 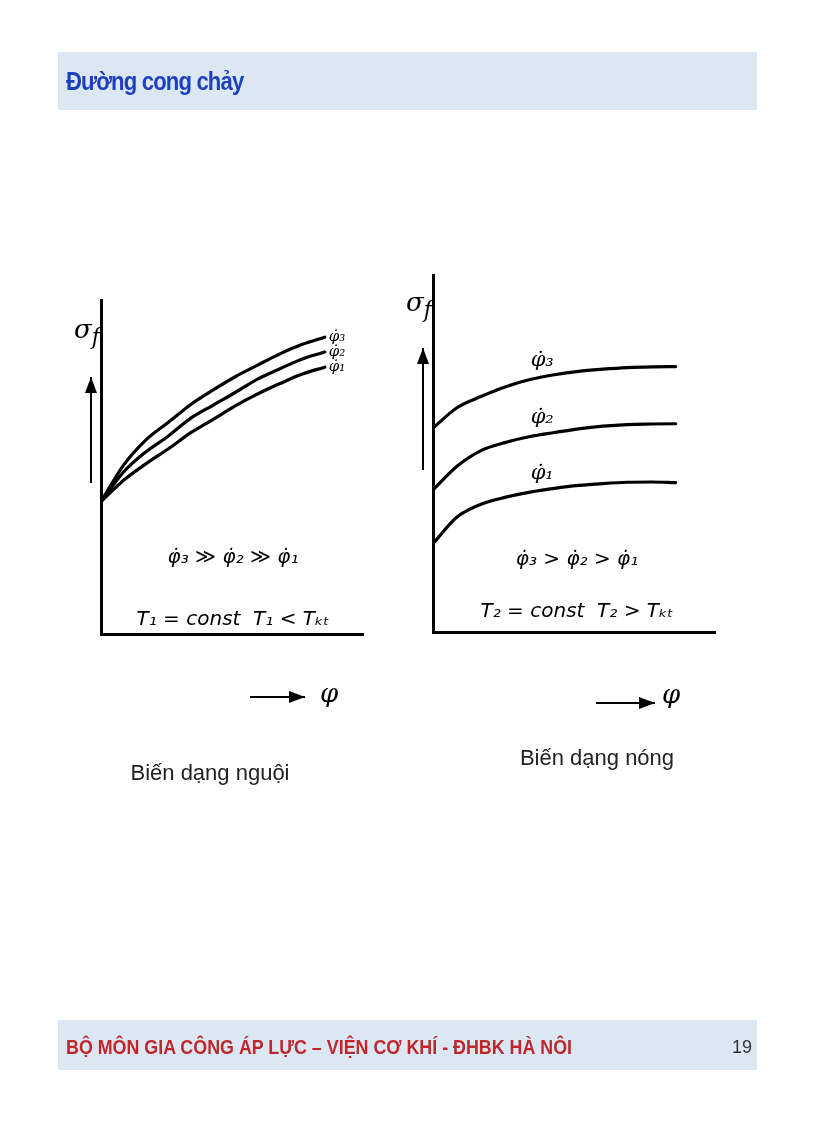 What do you see at coordinates (155, 81) in the screenshot?
I see `text: Đường cong chảy` at bounding box center [155, 81].